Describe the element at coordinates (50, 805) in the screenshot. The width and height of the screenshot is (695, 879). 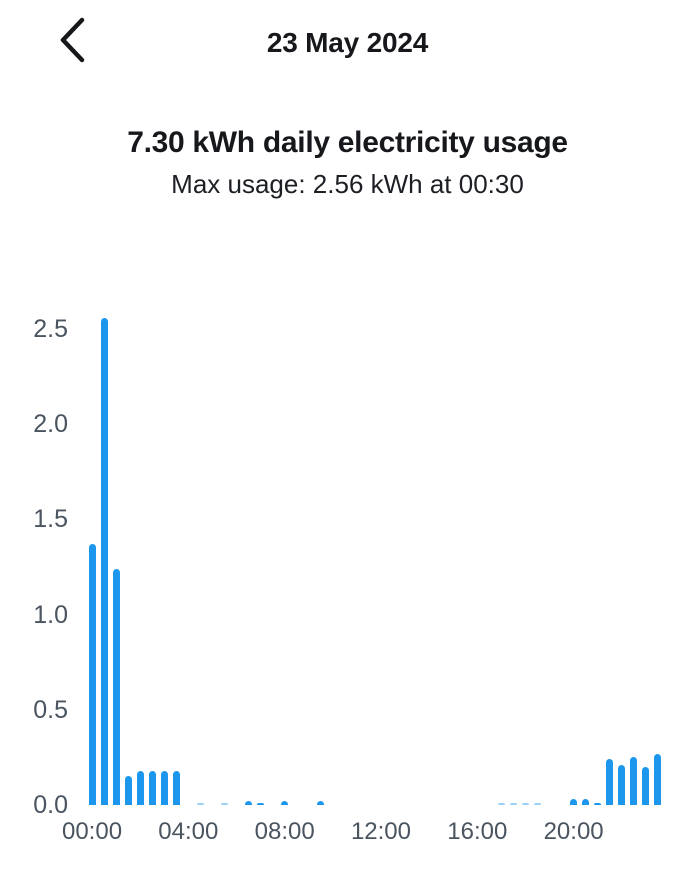
I see `y-axis-label: 0.0` at that location.